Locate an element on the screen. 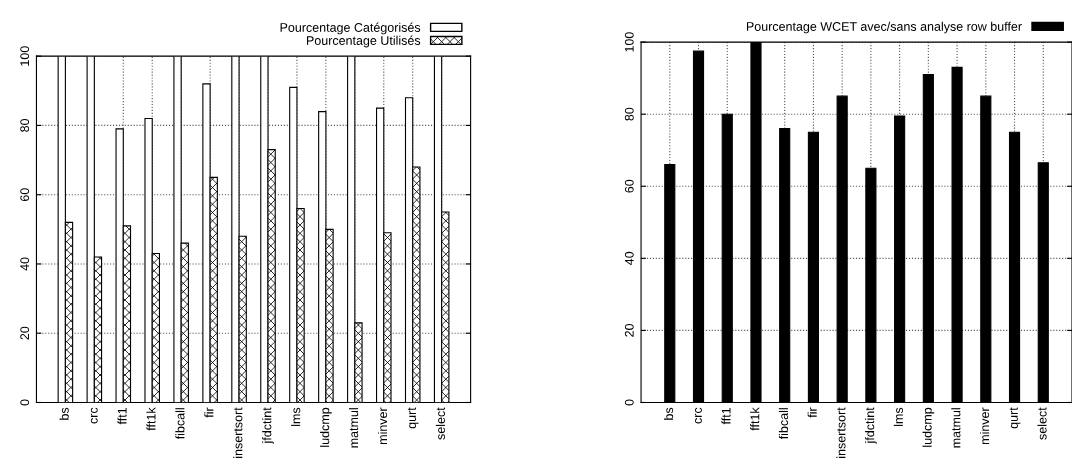  legend-label: Pourcentage Utilisés is located at coordinates (364, 41).